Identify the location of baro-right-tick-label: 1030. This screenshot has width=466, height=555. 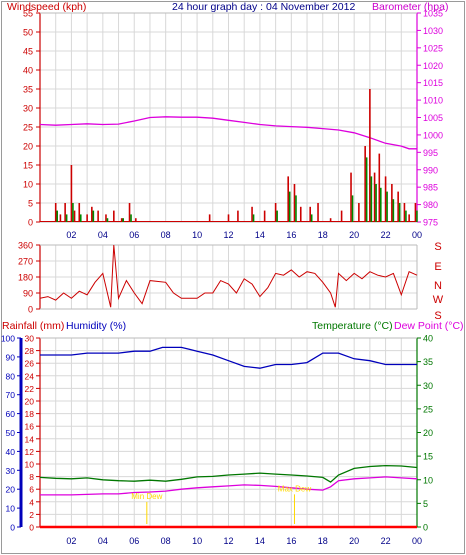
(433, 31).